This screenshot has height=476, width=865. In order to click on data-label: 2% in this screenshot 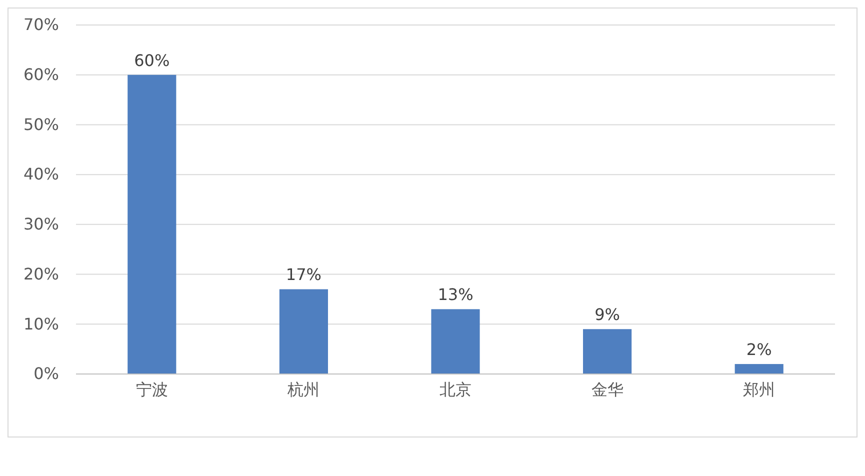, I will do `click(759, 350)`.